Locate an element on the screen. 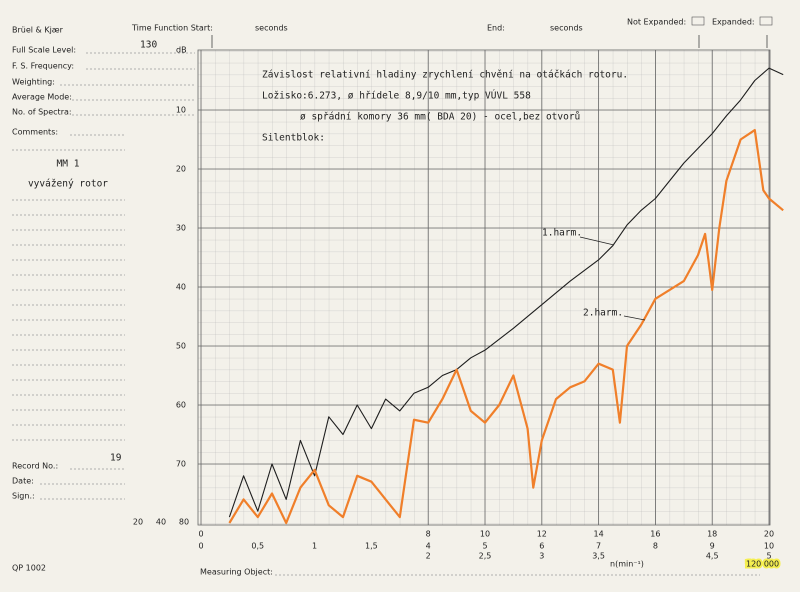 This screenshot has height=592, width=800. x-tick-label: 2 is located at coordinates (428, 556).